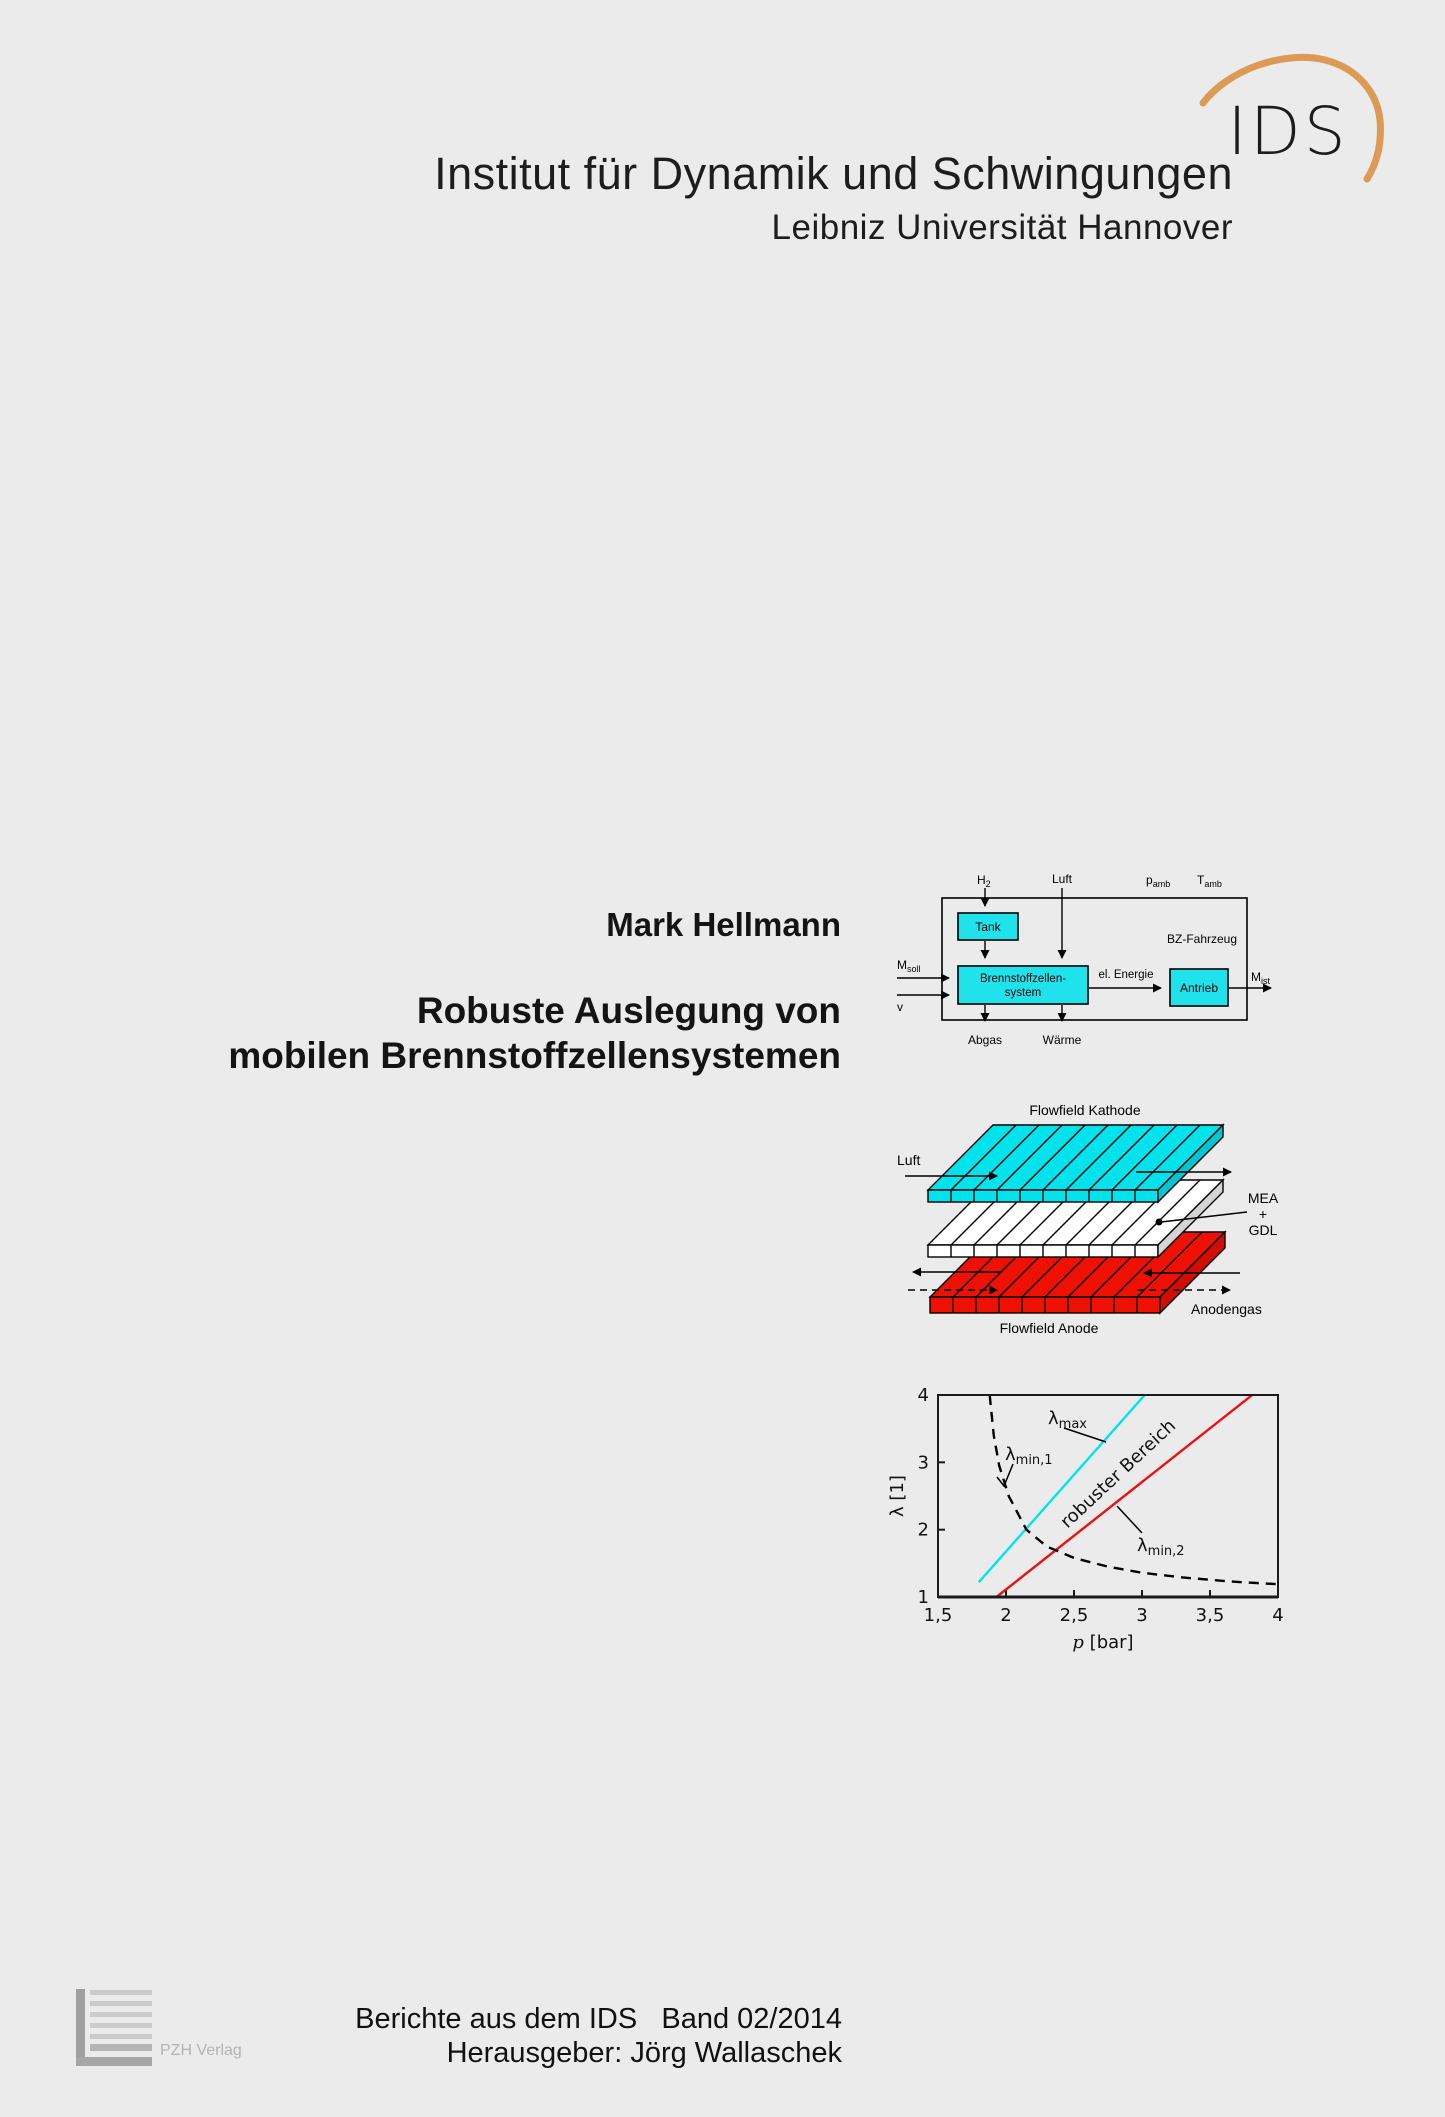 The image size is (1445, 2117). I want to click on fuel-cell-label-line1: Brennstoffzellen-, so click(1023, 979).